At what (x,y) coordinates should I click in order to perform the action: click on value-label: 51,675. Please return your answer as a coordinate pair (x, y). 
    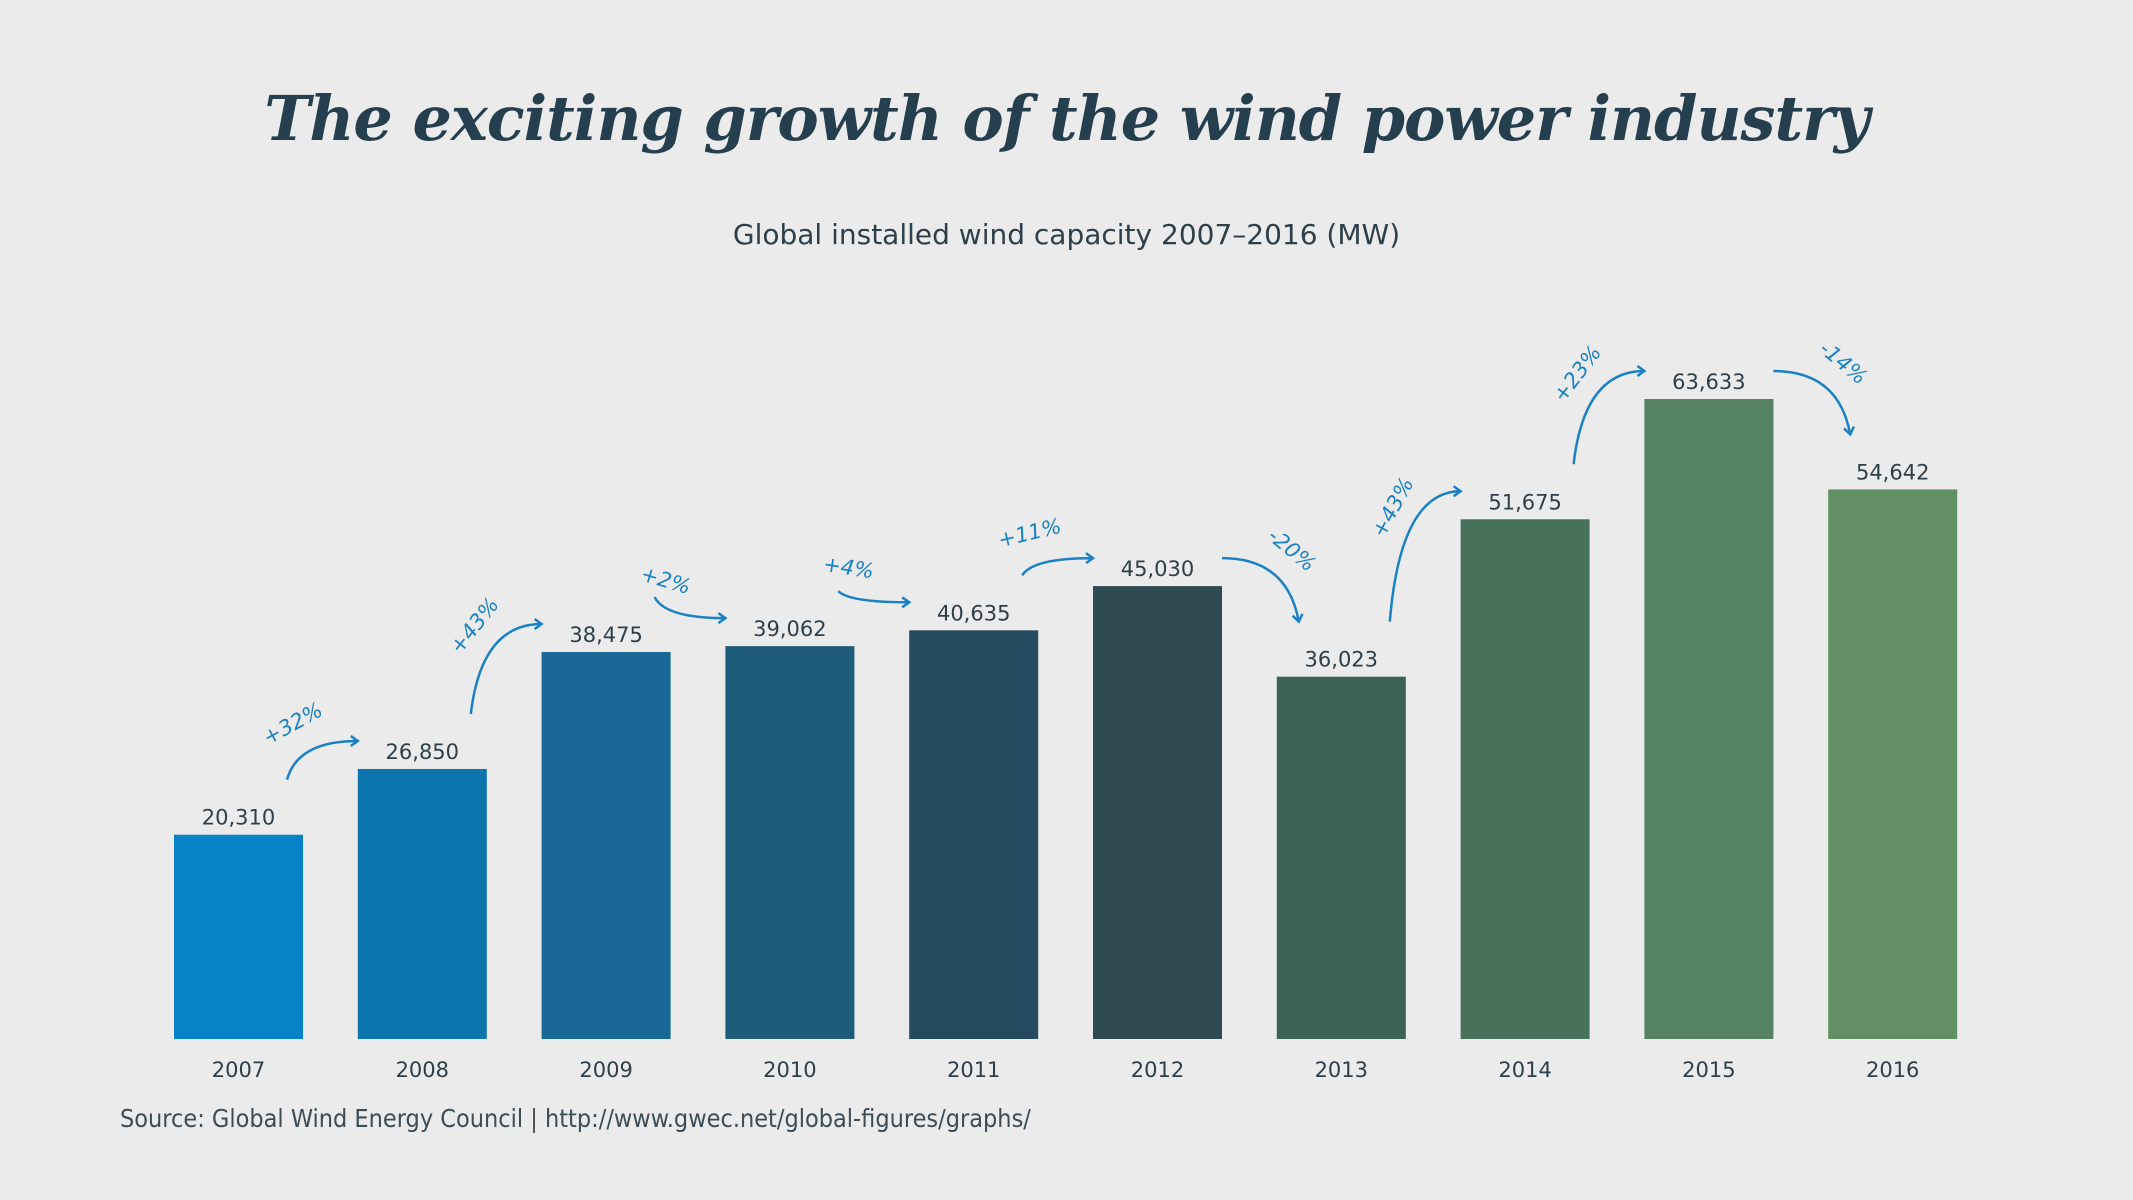
    Looking at the image, I should click on (1524, 502).